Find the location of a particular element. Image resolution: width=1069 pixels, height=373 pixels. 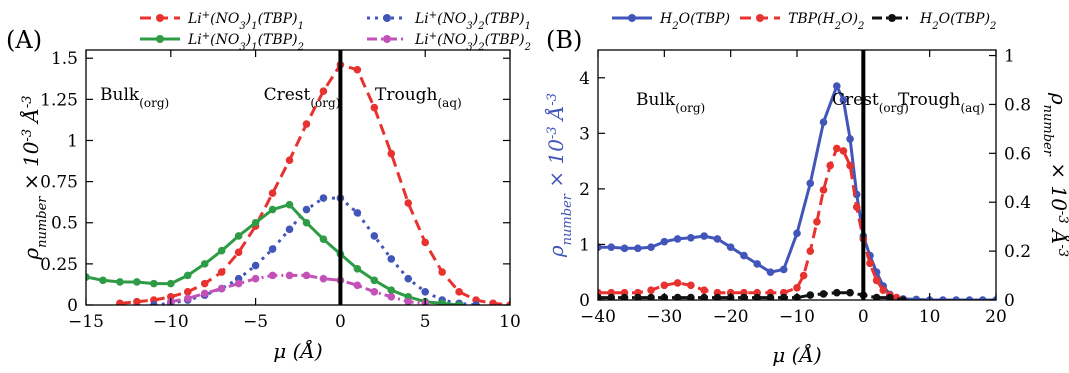

y-axis-label: ρnumber × 10-3 Å-3 is located at coordinates (559, 175).